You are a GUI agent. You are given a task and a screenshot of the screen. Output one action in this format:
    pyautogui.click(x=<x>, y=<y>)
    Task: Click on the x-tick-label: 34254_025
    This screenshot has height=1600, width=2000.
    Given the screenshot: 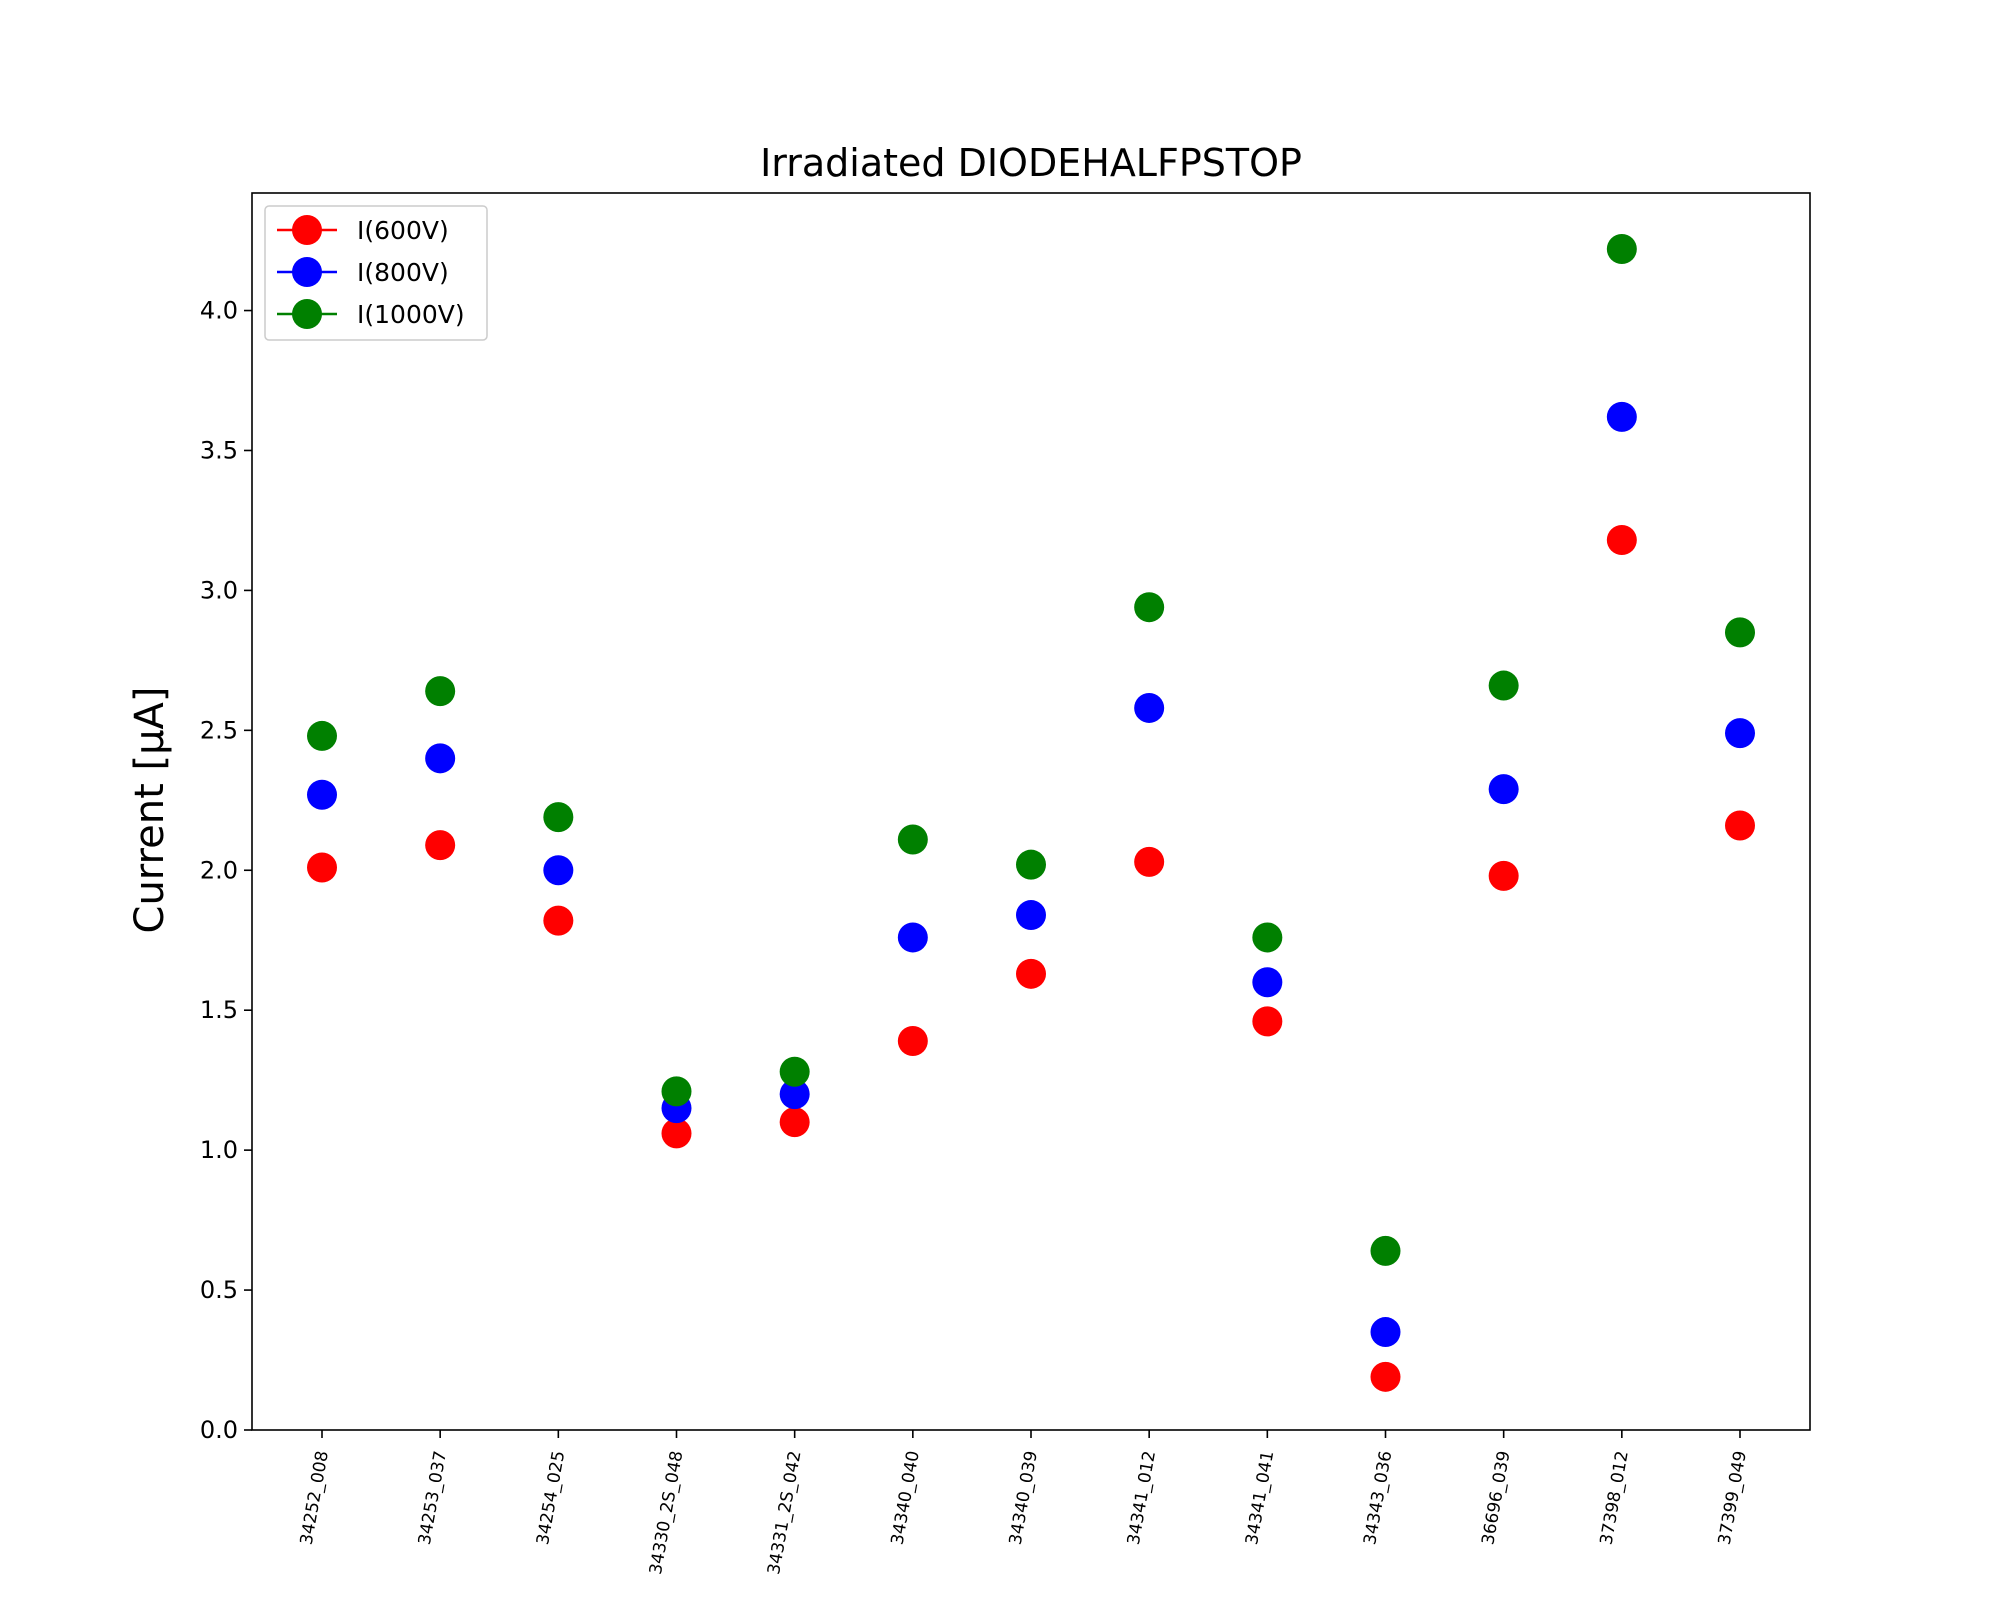 What is the action you would take?
    pyautogui.click(x=551, y=1497)
    